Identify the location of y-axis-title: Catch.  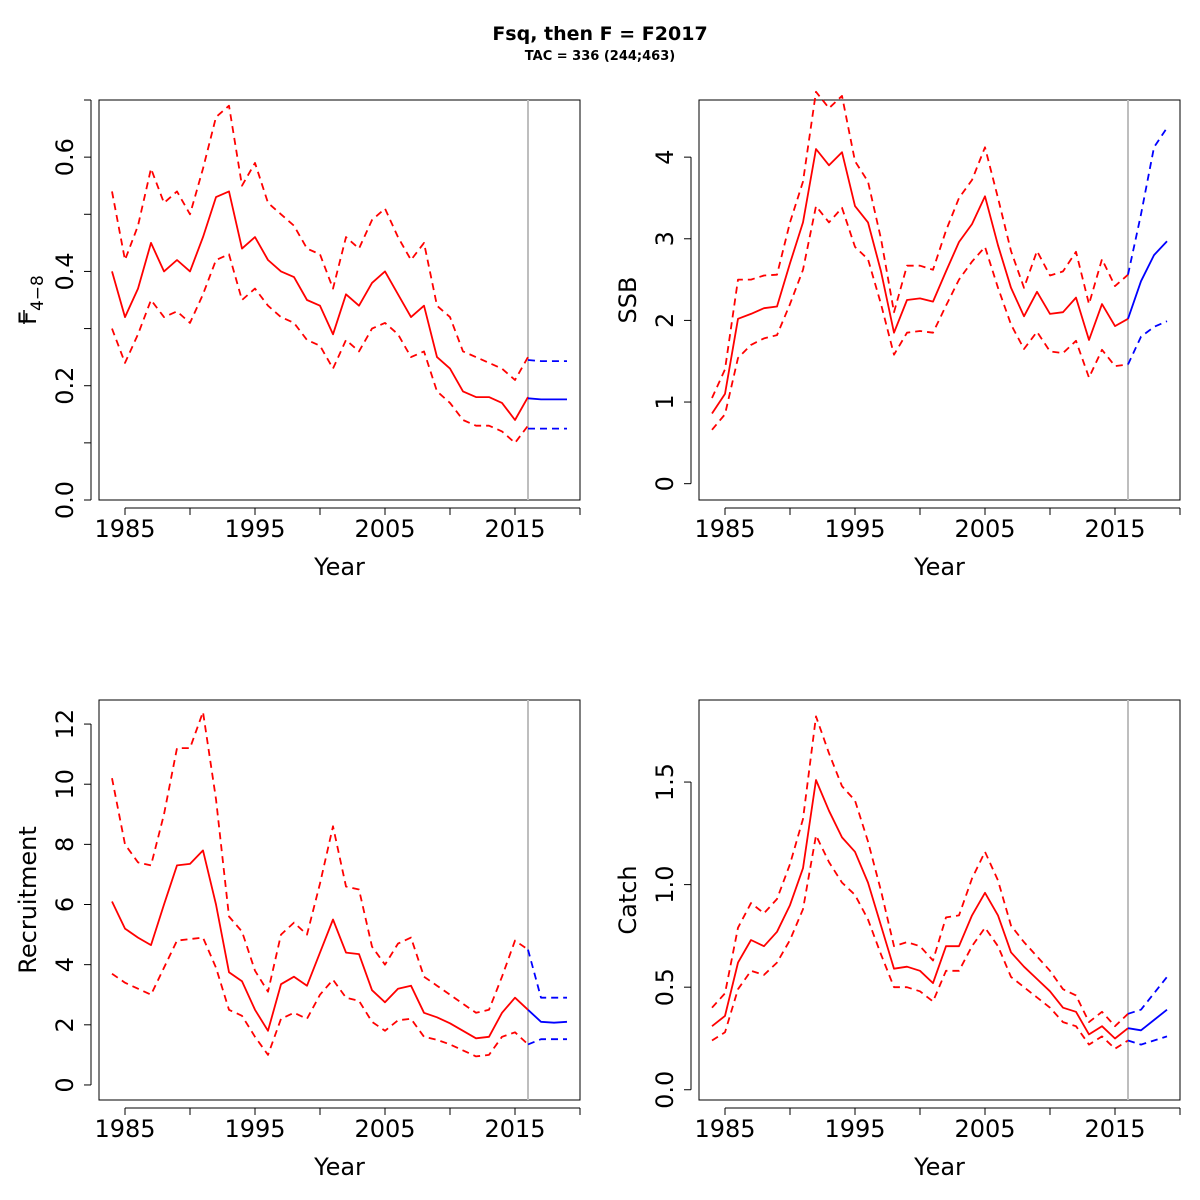
(628, 899).